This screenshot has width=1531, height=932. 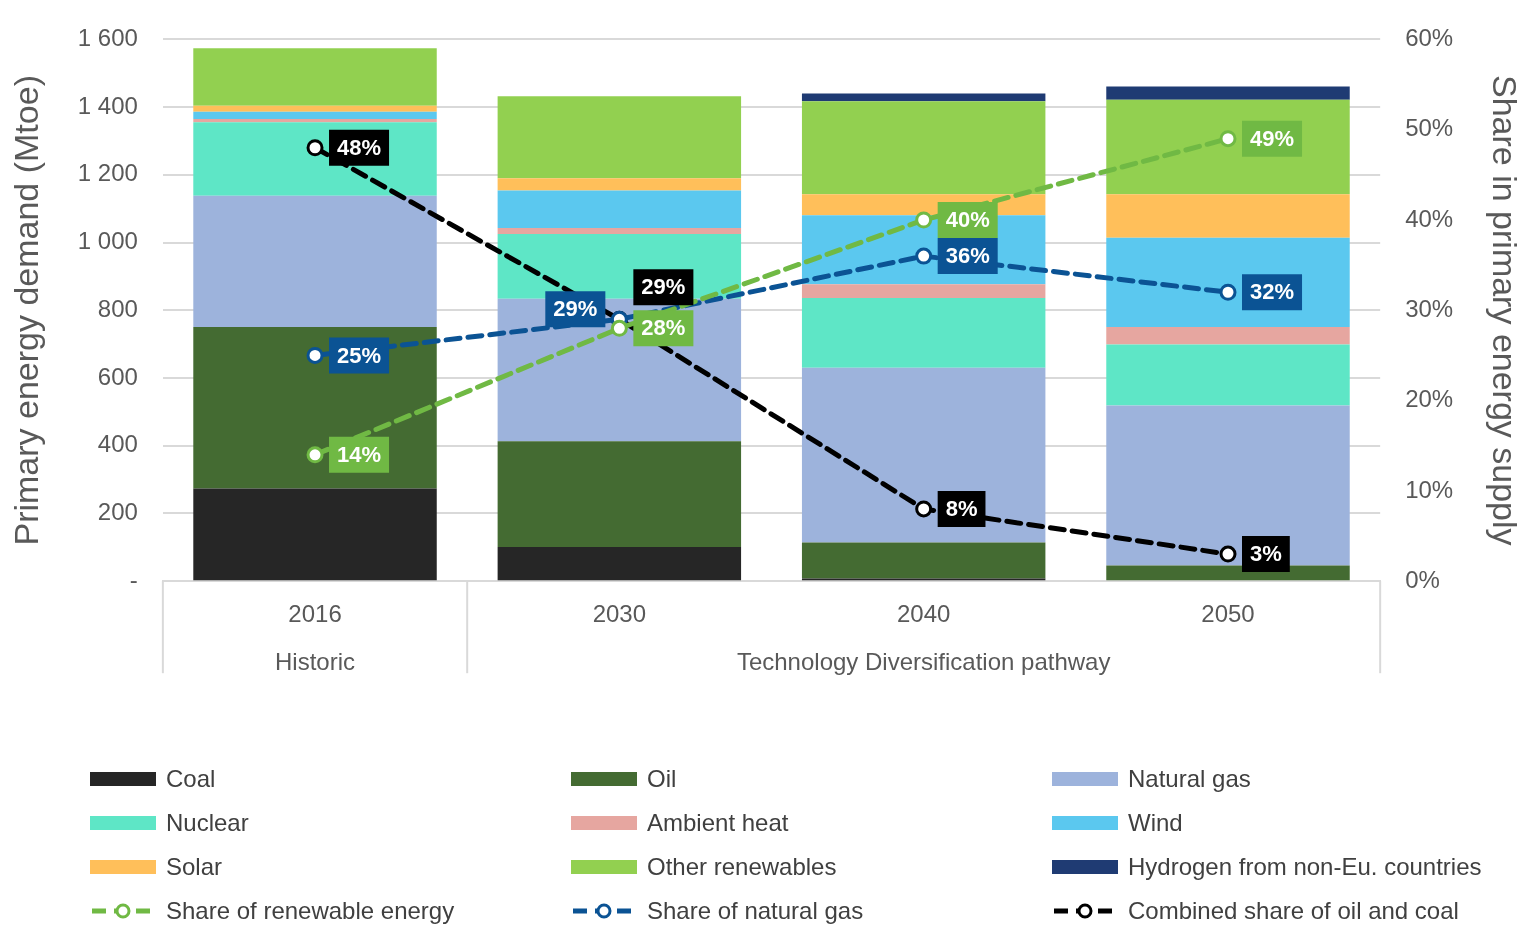 I want to click on data-label: 25%, so click(x=359, y=355).